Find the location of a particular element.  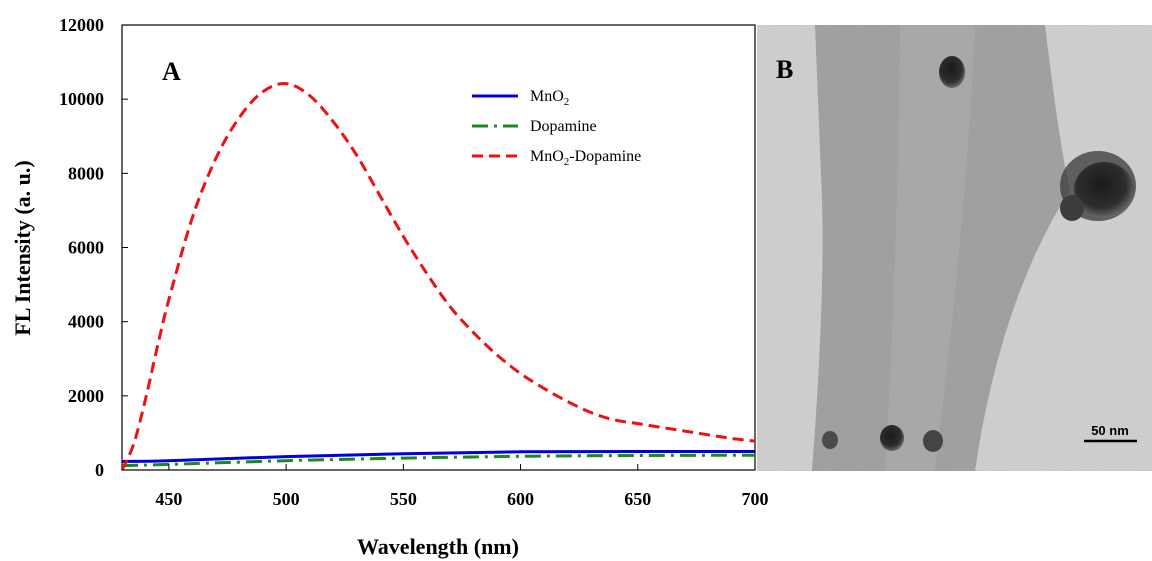

y-tick-label: 0 is located at coordinates (99, 470).